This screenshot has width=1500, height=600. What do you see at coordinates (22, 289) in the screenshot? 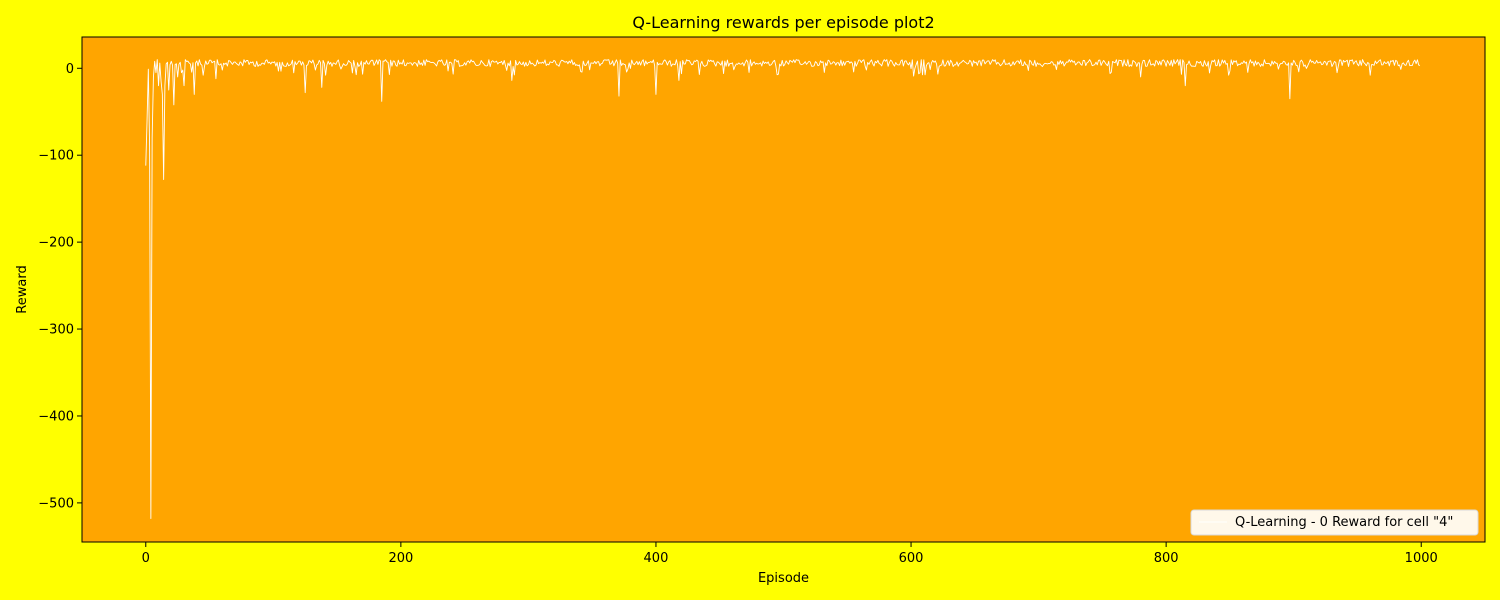
I see `y-axis-title: Reward` at bounding box center [22, 289].